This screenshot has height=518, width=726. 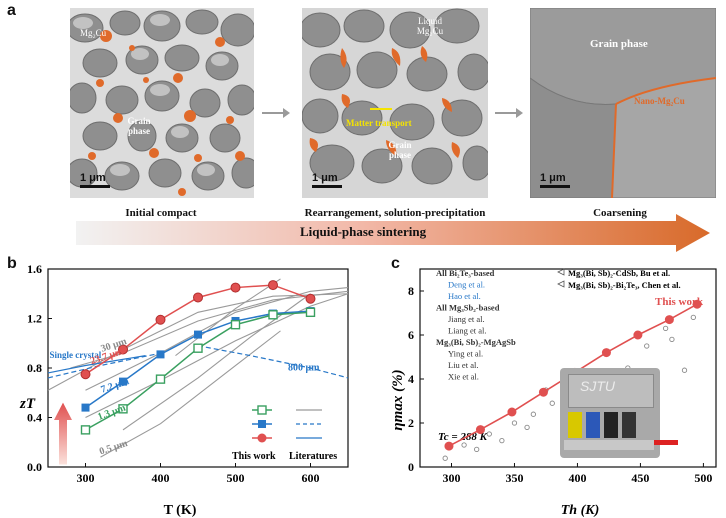 What do you see at coordinates (12, 263) in the screenshot?
I see `panel-b-letter: b` at bounding box center [12, 263].